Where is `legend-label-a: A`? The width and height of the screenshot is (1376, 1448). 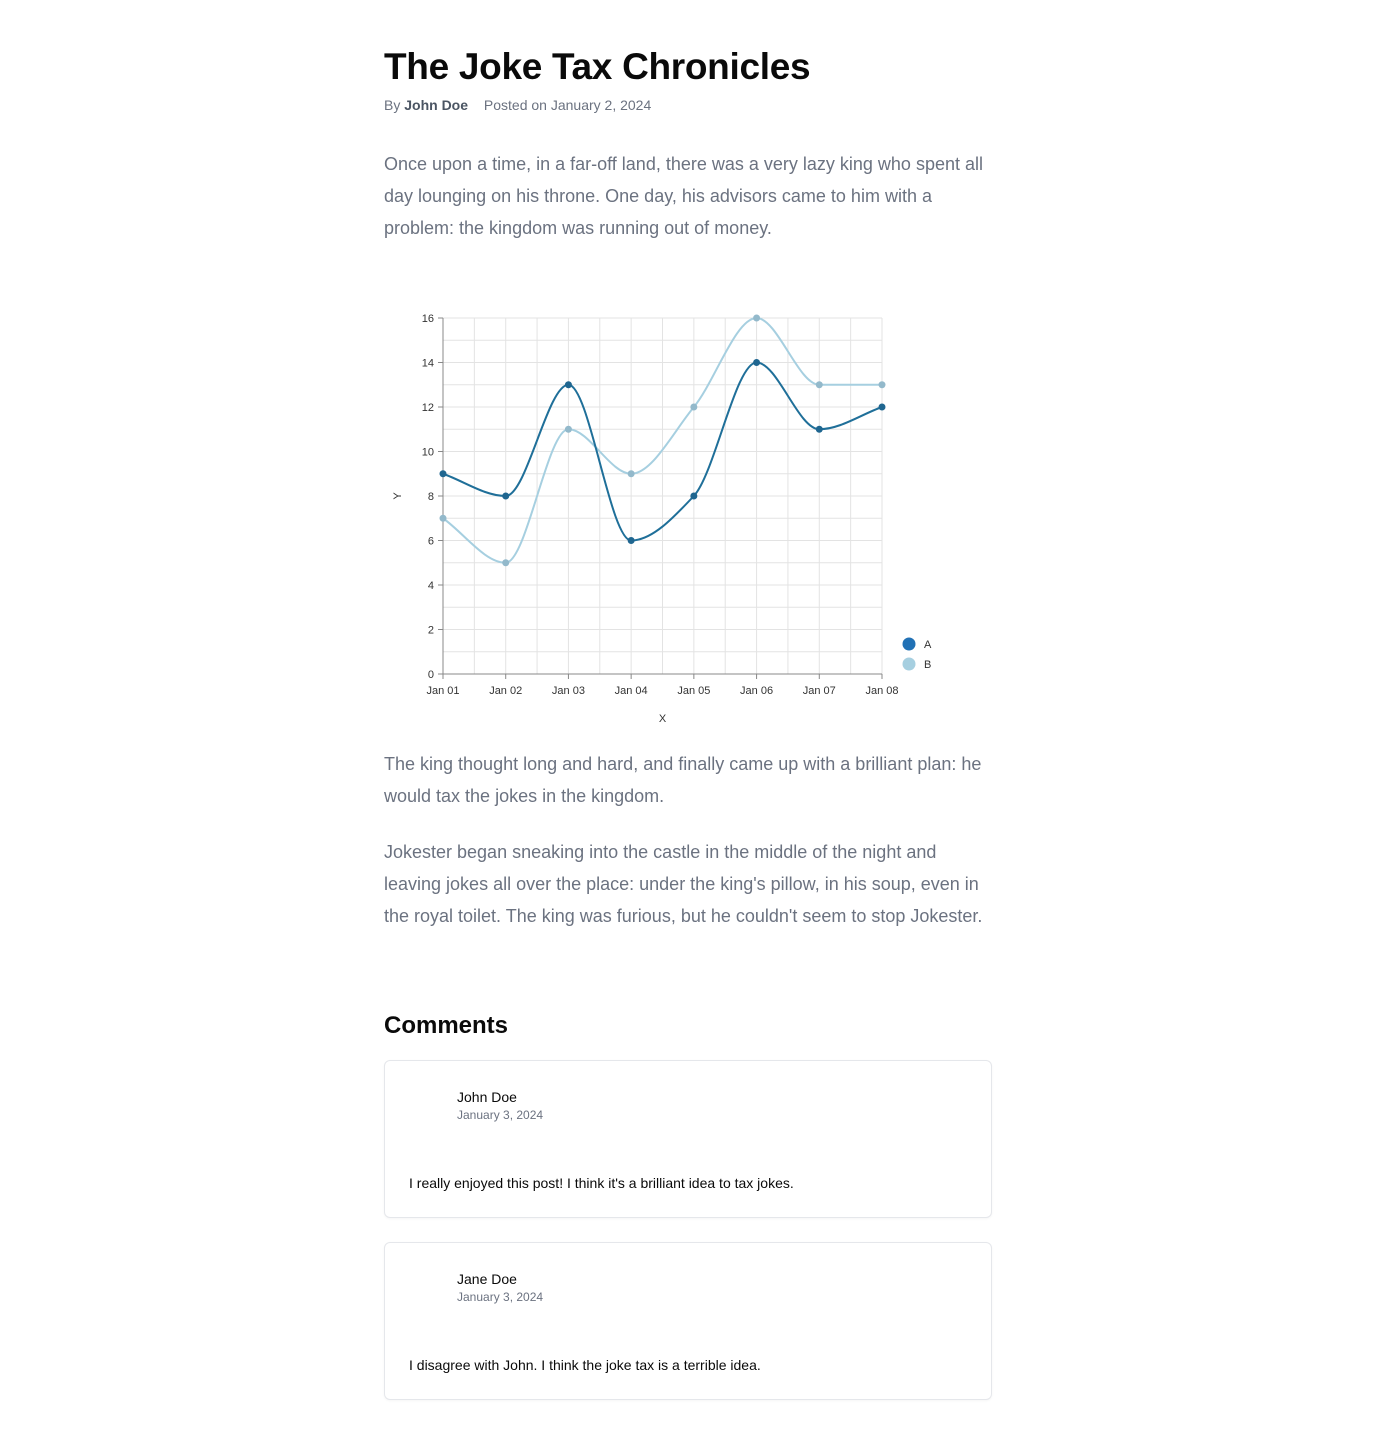
legend-label-a: A is located at coordinates (928, 645).